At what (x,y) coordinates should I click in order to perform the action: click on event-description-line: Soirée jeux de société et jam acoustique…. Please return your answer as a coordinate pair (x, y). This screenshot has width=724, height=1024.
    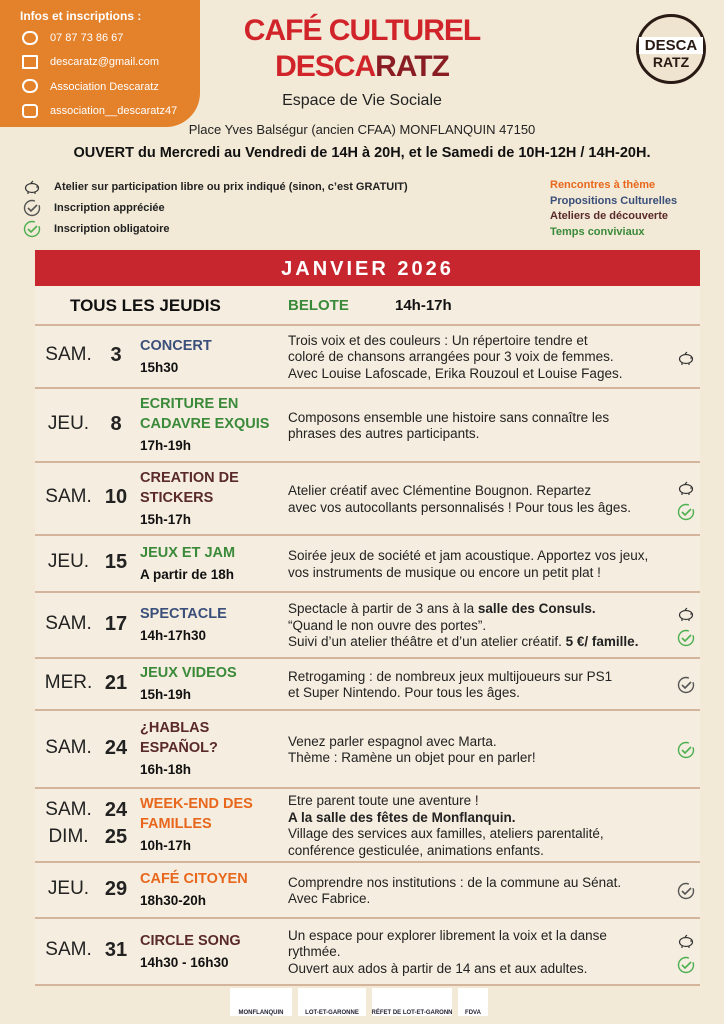
    Looking at the image, I should click on (468, 555).